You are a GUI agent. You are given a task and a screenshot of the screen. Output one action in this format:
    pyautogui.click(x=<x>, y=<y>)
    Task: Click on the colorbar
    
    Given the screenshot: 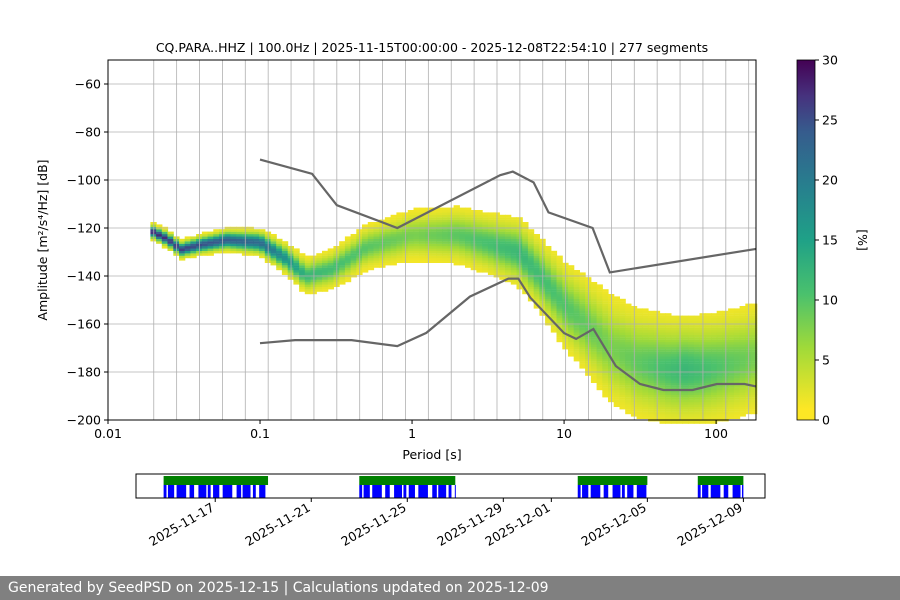 What is the action you would take?
    pyautogui.click(x=806, y=240)
    